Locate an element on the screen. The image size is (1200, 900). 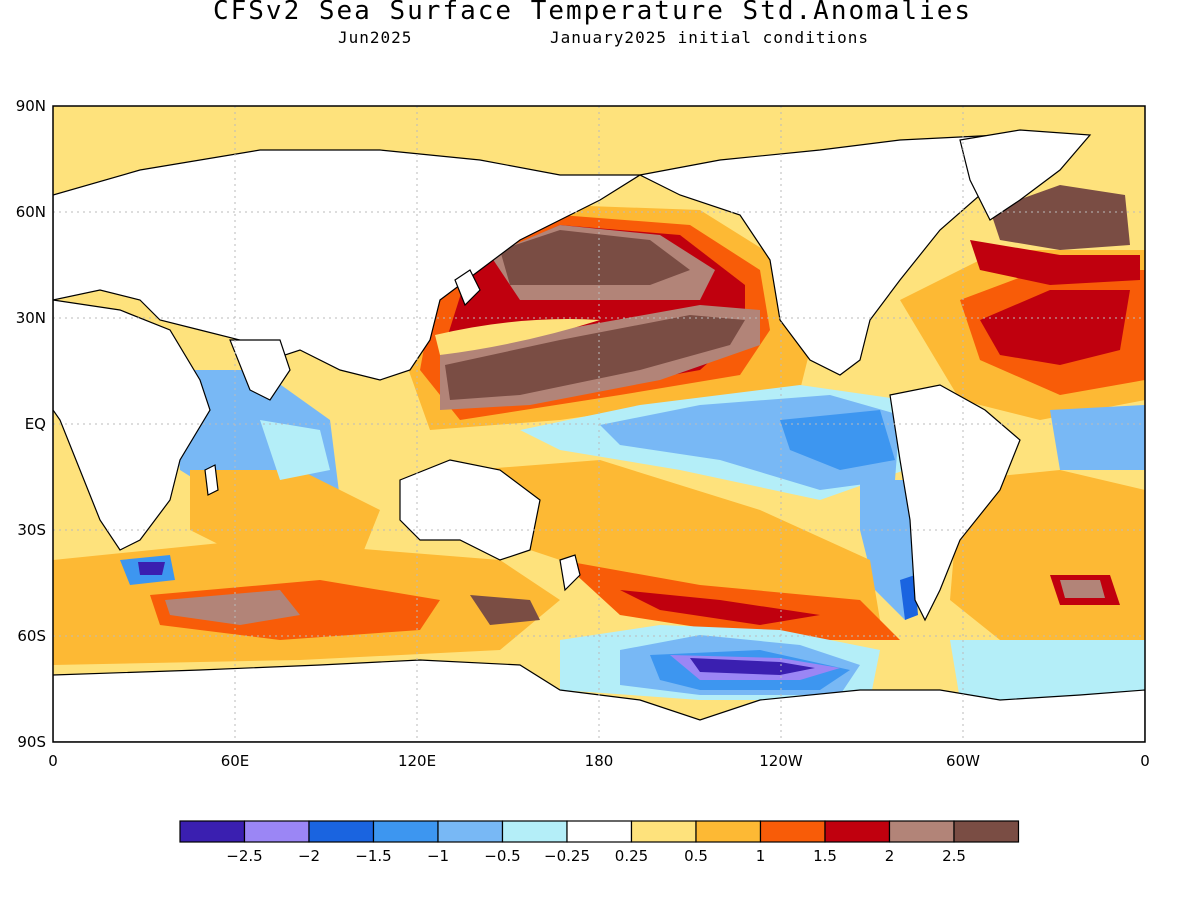
indian-ocean-warm is located at coordinates (285, 515).